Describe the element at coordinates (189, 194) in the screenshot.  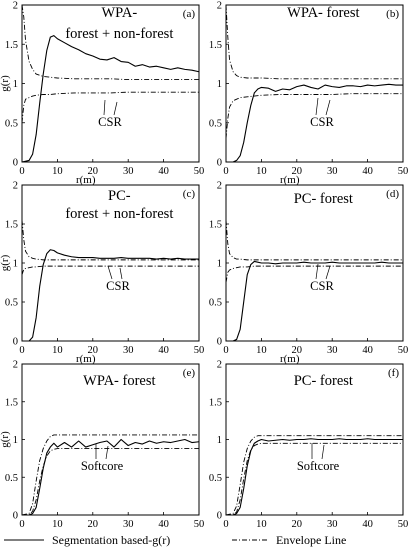
I see `panel-letter: (c)` at that location.